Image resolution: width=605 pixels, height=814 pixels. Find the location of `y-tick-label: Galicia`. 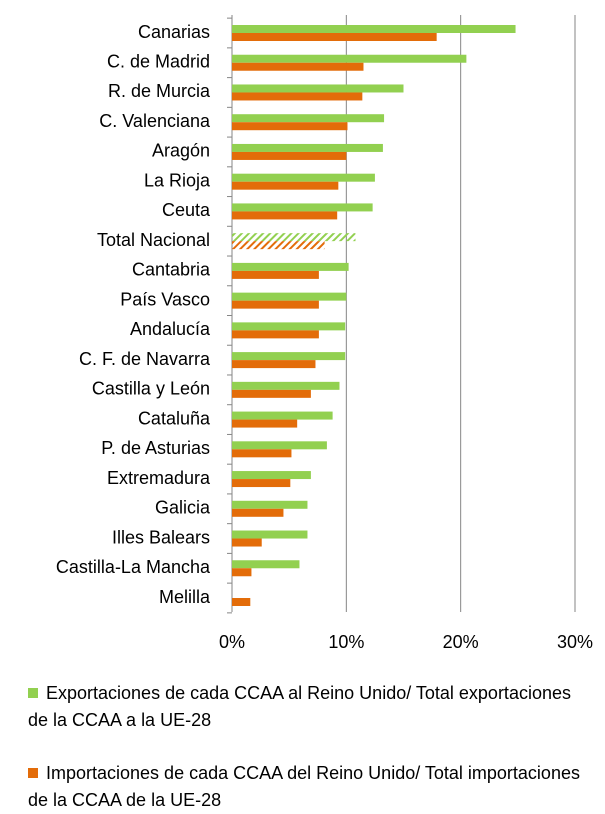

y-tick-label: Galicia is located at coordinates (183, 508).